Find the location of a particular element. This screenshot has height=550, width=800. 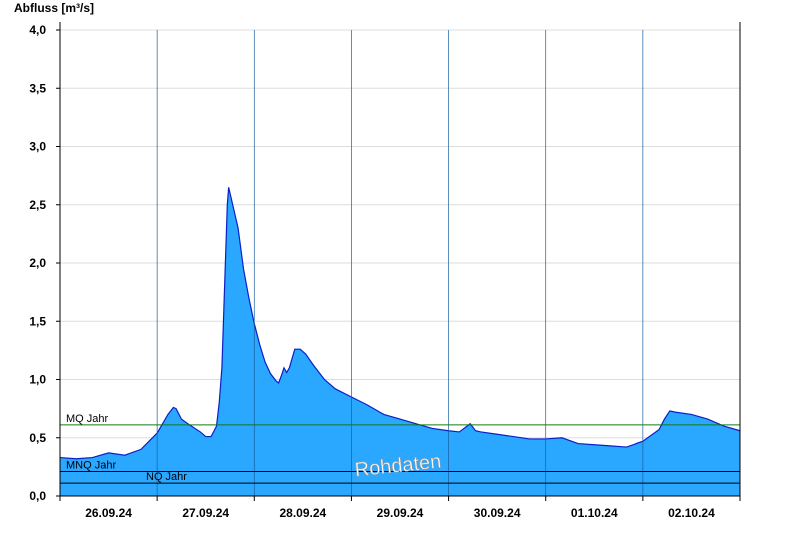

y-tick-label: 0,5 is located at coordinates (37, 438).